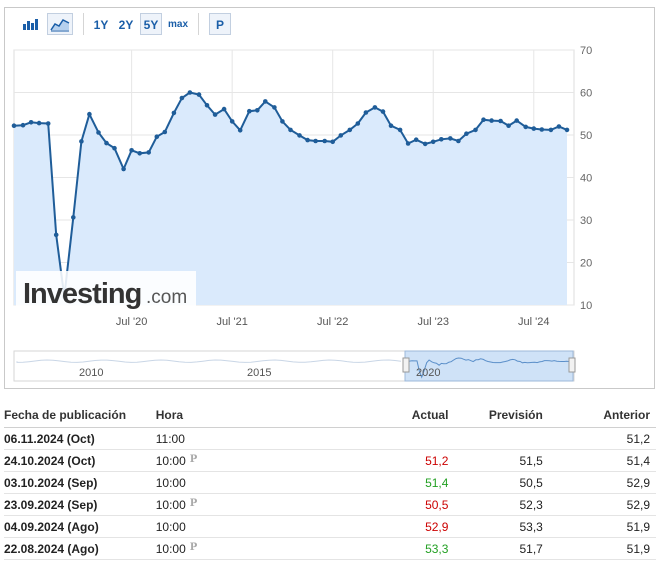 This screenshot has width=662, height=563. Describe the element at coordinates (586, 306) in the screenshot. I see `y-tick-label: 10` at that location.